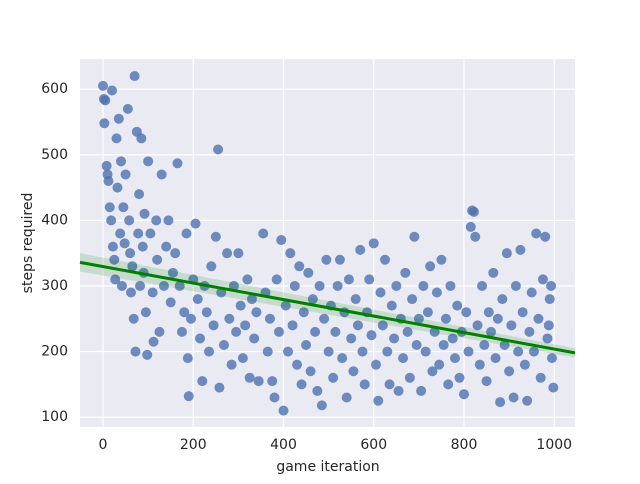 This screenshot has width=640, height=484. Describe the element at coordinates (28, 243) in the screenshot. I see `y-axis-label: steps required` at that location.